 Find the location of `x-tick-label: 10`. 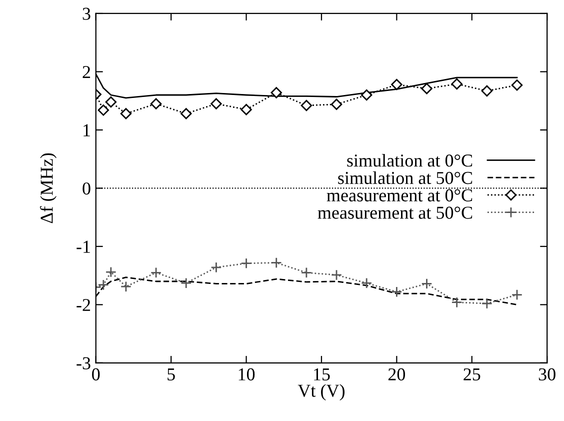

x-tick-label: 10 is located at coordinates (246, 374).